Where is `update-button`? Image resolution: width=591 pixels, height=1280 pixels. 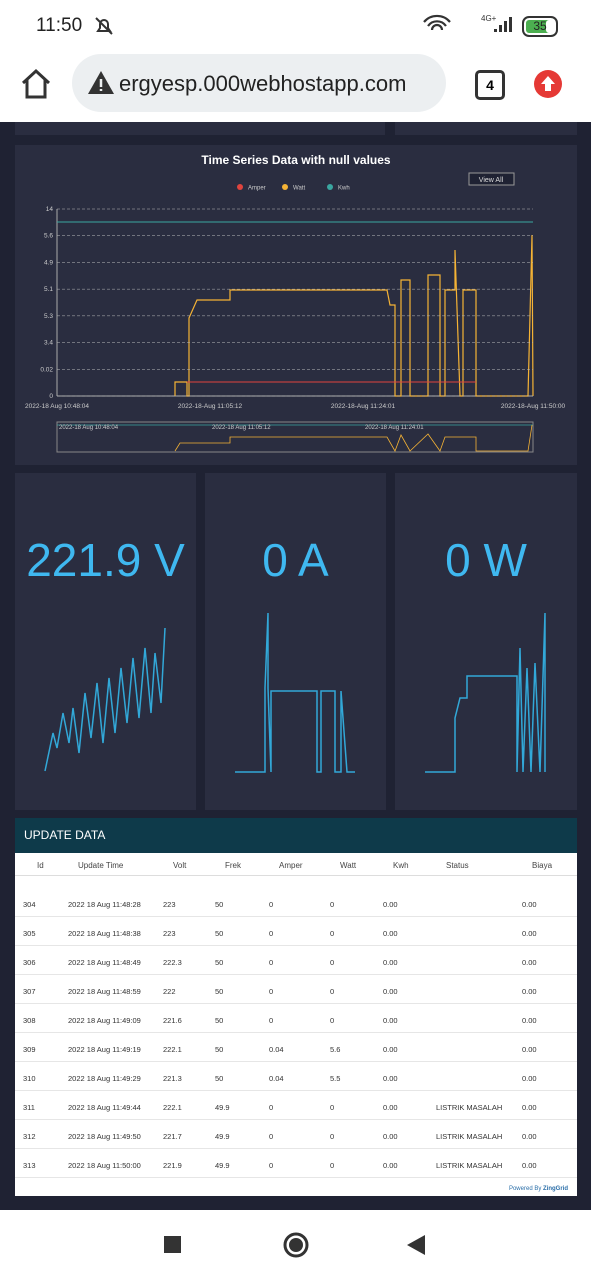
update-button is located at coordinates (548, 84).